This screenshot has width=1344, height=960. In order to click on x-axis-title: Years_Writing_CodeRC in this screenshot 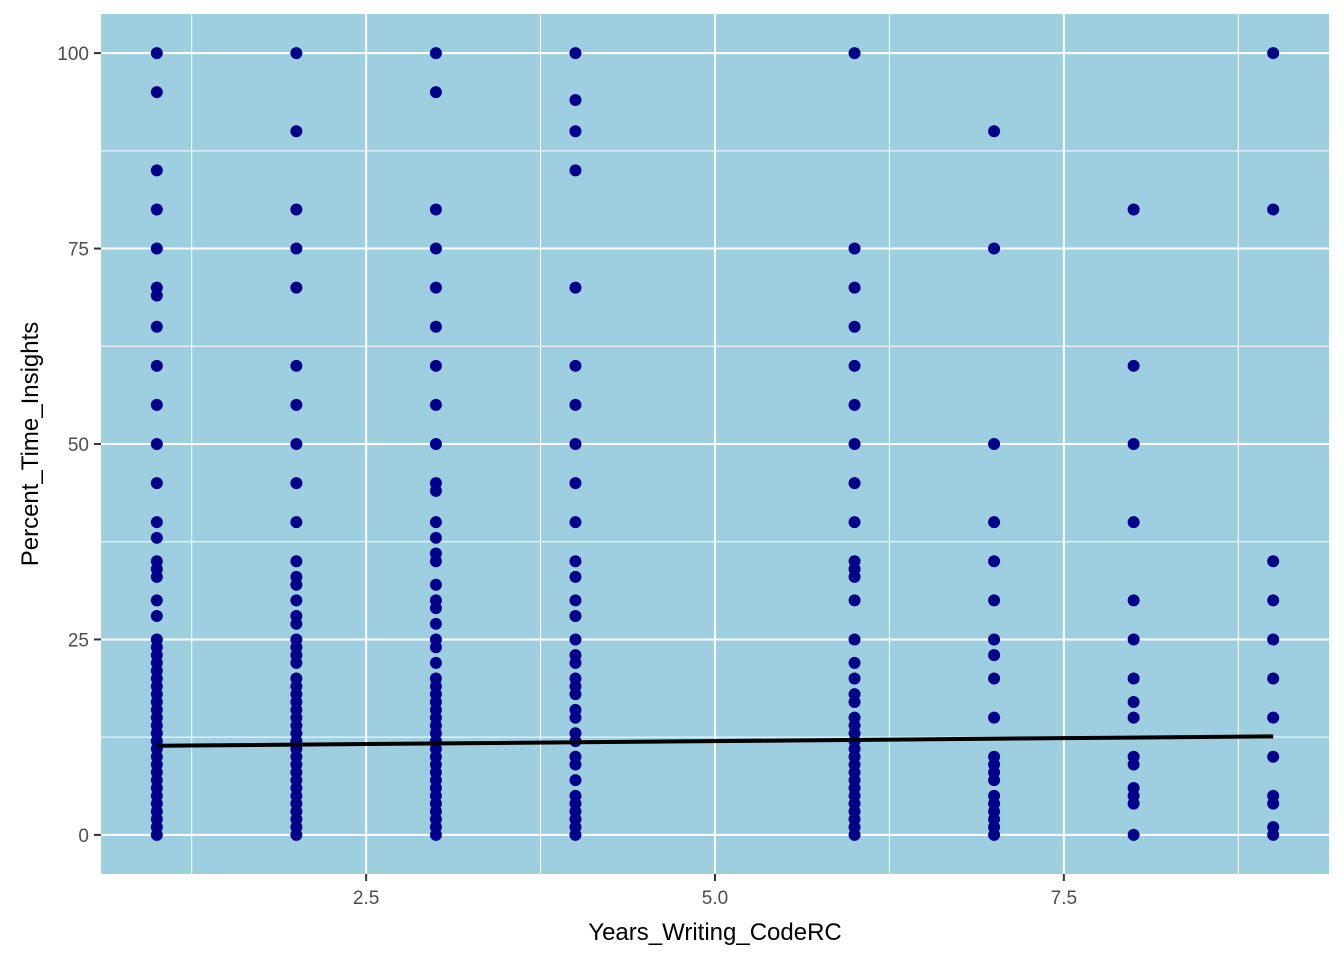, I will do `click(714, 932)`.